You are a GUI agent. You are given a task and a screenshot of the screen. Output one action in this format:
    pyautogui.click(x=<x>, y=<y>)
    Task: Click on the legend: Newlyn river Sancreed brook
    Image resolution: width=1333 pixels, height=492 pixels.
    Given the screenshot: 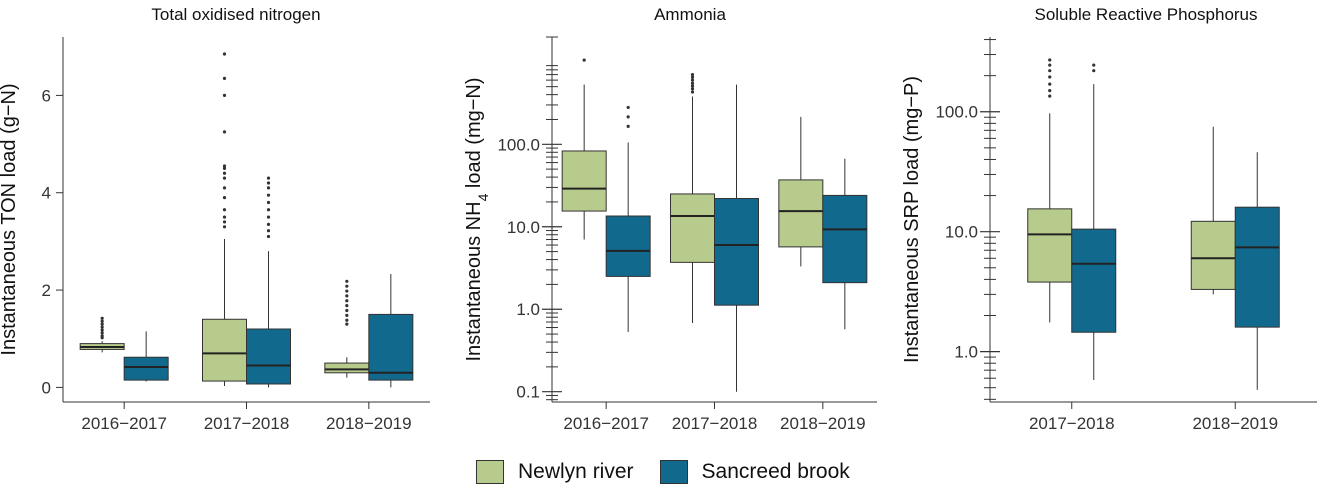 What is the action you would take?
    pyautogui.click(x=676, y=472)
    